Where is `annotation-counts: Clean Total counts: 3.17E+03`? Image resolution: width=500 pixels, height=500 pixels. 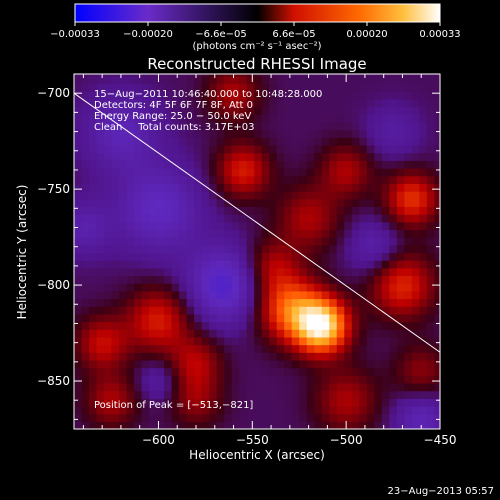
annotation-counts: Clean Total counts: 3.17E+03 is located at coordinates (174, 127).